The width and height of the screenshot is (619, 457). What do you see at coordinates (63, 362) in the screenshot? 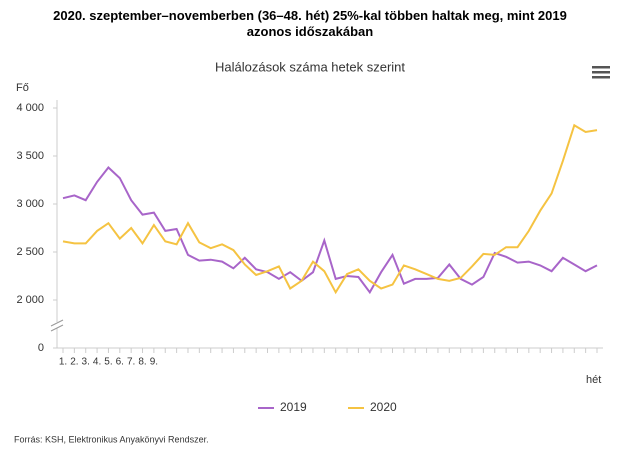
I see `x-tick-label: 1.` at bounding box center [63, 362].